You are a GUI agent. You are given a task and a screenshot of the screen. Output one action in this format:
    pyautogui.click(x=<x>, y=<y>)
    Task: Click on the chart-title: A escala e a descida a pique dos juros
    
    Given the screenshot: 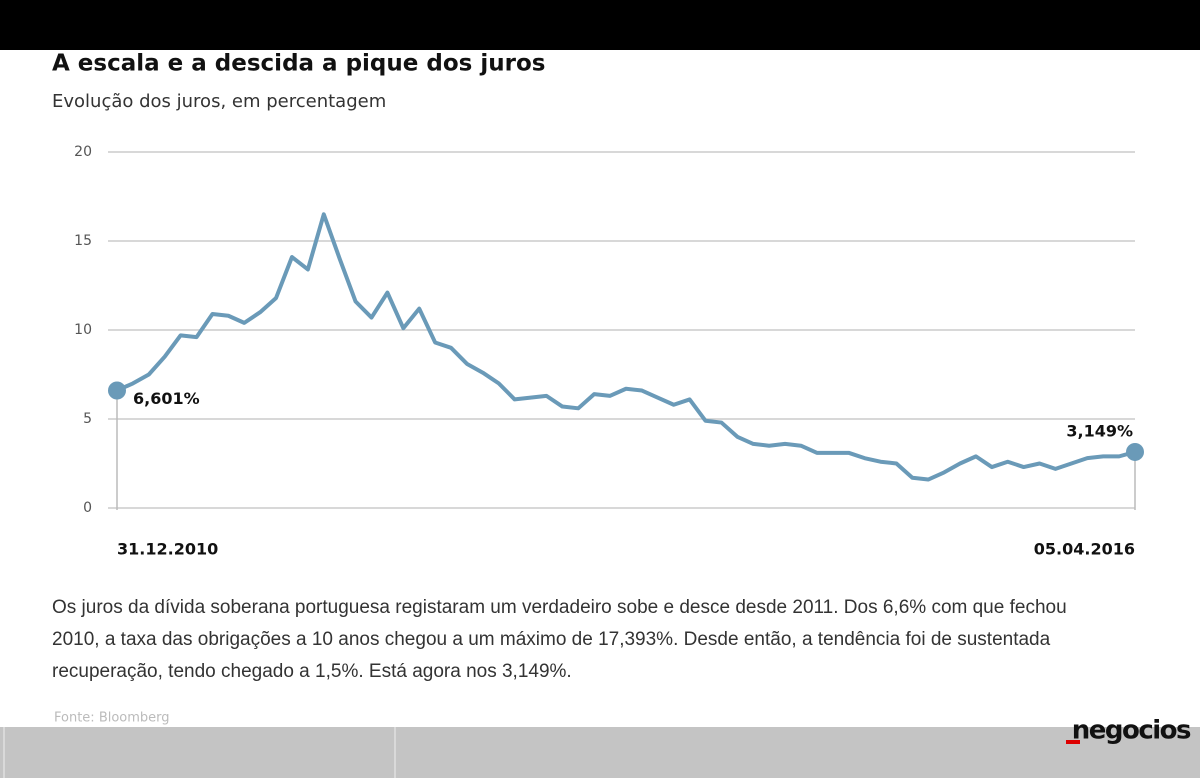 What is the action you would take?
    pyautogui.click(x=298, y=64)
    